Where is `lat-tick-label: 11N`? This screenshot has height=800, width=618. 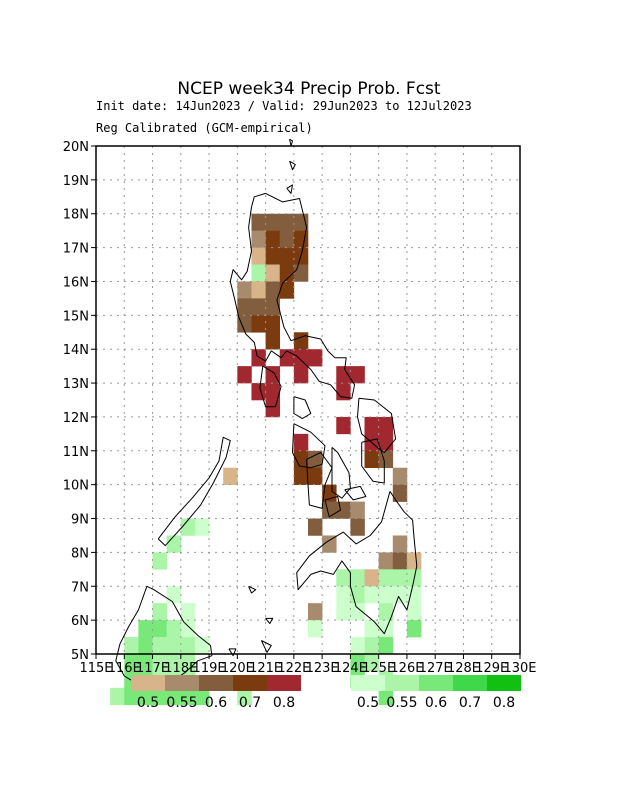 lat-tick-label: 11N is located at coordinates (76, 452).